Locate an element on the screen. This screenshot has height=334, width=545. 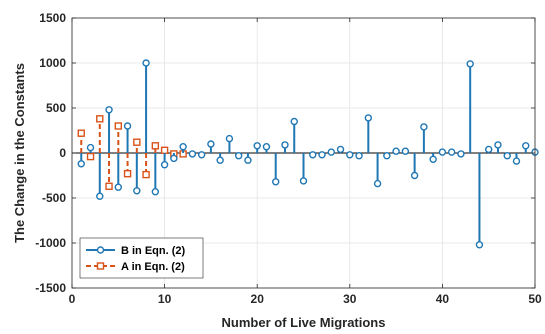
y-tick-label: 1000 is located at coordinates (52, 63).